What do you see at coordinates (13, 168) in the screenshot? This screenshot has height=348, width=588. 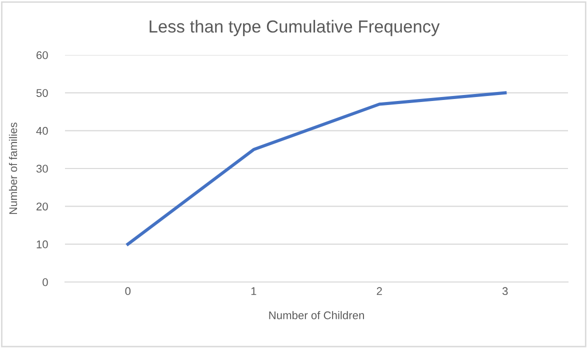 I see `y-axis-title: Number of families` at bounding box center [13, 168].